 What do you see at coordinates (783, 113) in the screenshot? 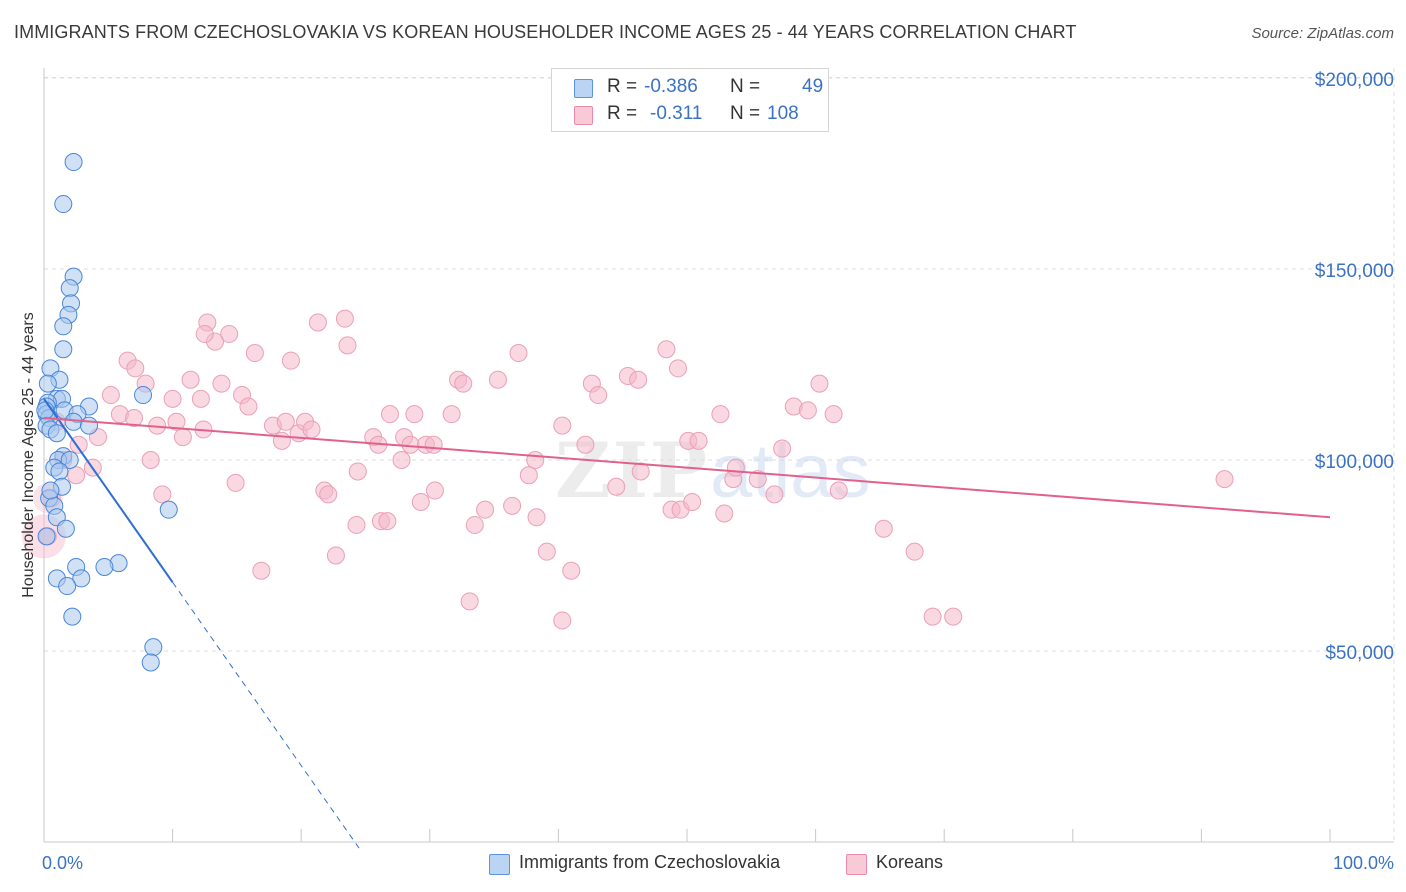
I see `legend-n-value: 108` at bounding box center [783, 113].